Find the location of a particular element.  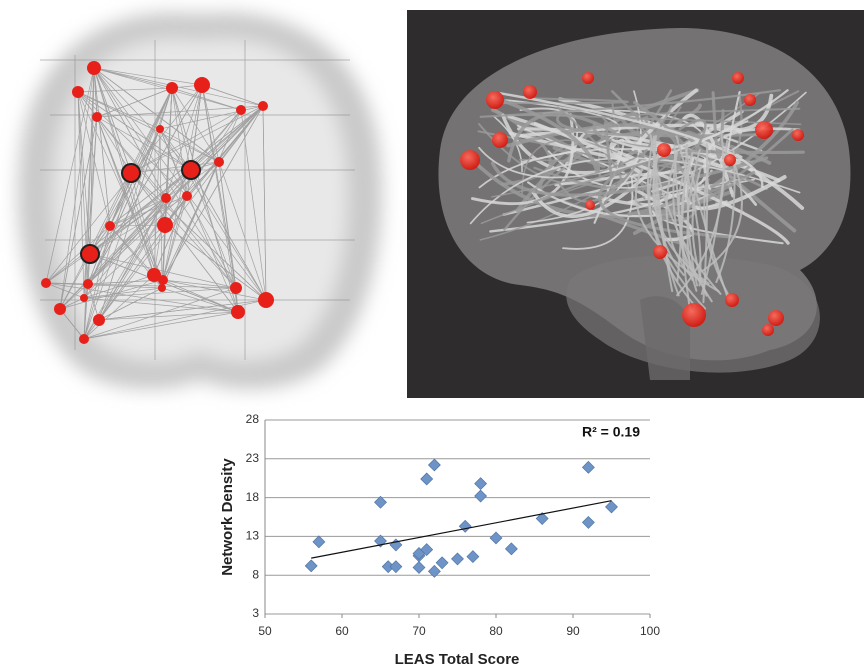

network-nodes is located at coordinates (157, 202).